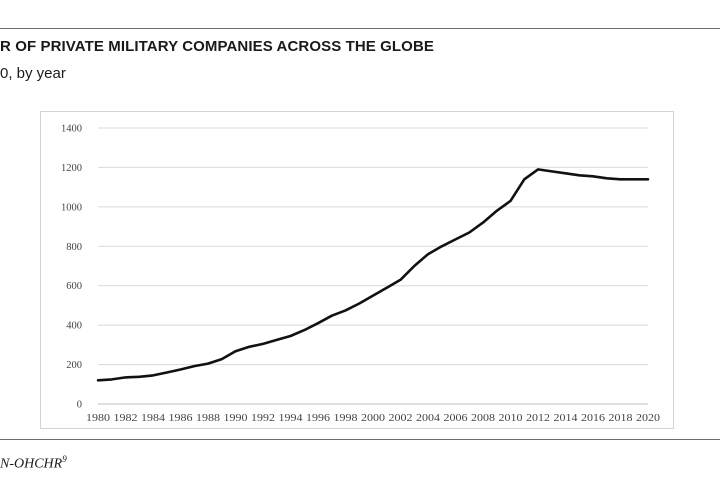 This screenshot has width=720, height=480. I want to click on x-tick-label: 2002, so click(401, 418).